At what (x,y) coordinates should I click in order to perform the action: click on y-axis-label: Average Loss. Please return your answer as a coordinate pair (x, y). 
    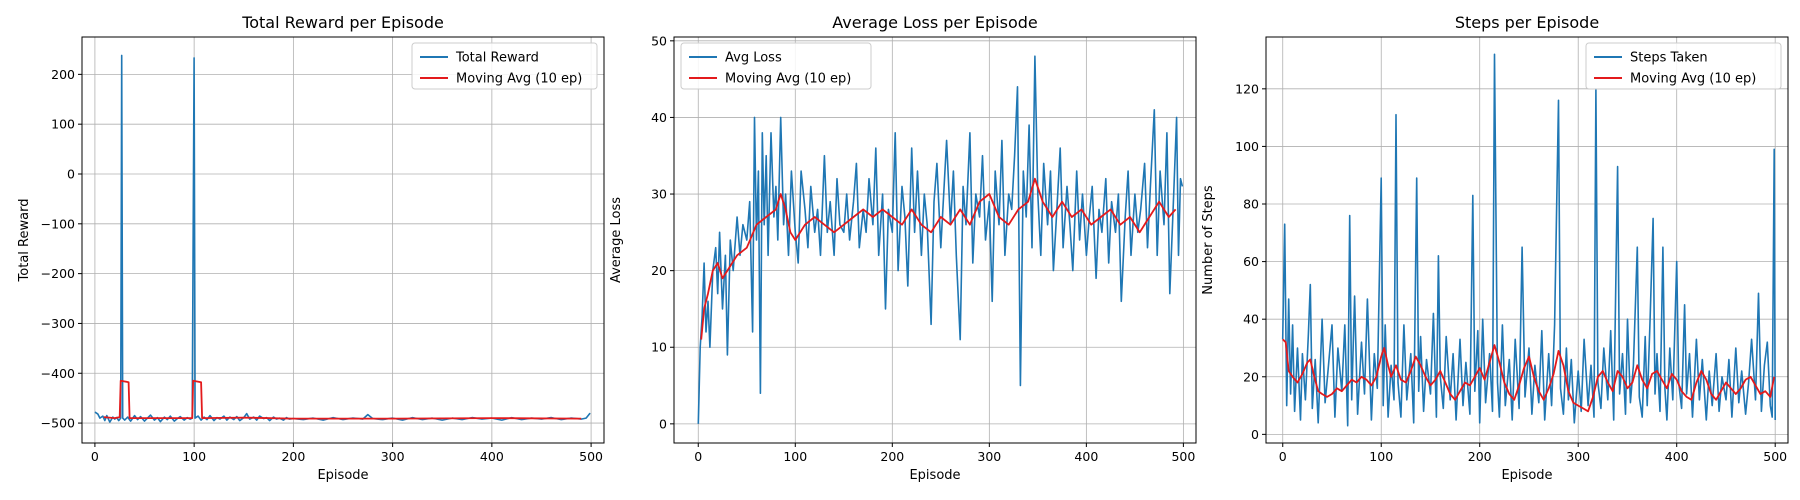
    Looking at the image, I should click on (616, 240).